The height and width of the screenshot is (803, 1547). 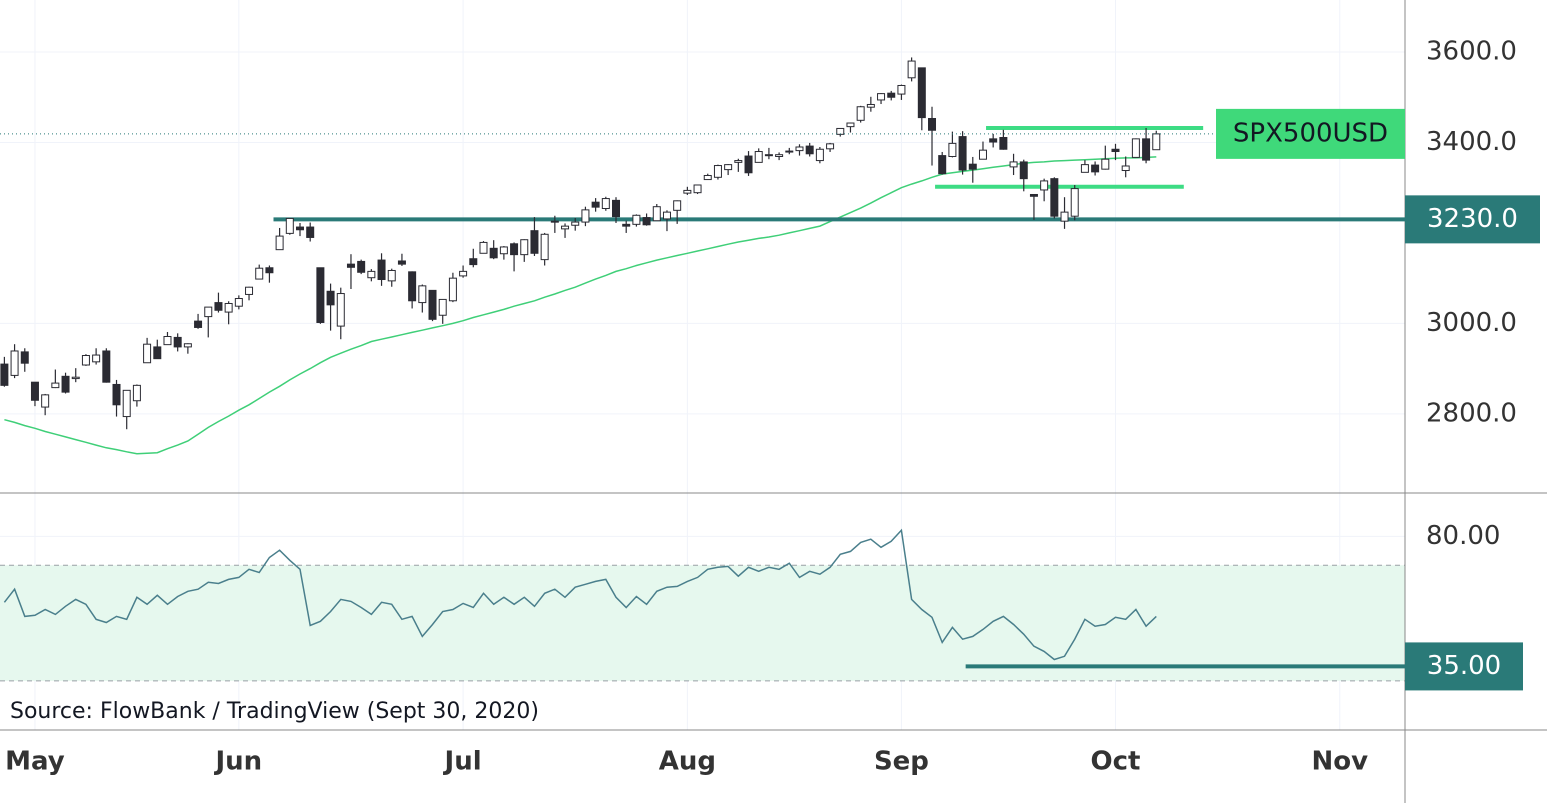 I want to click on x-tick-label: Aug, so click(x=687, y=762).